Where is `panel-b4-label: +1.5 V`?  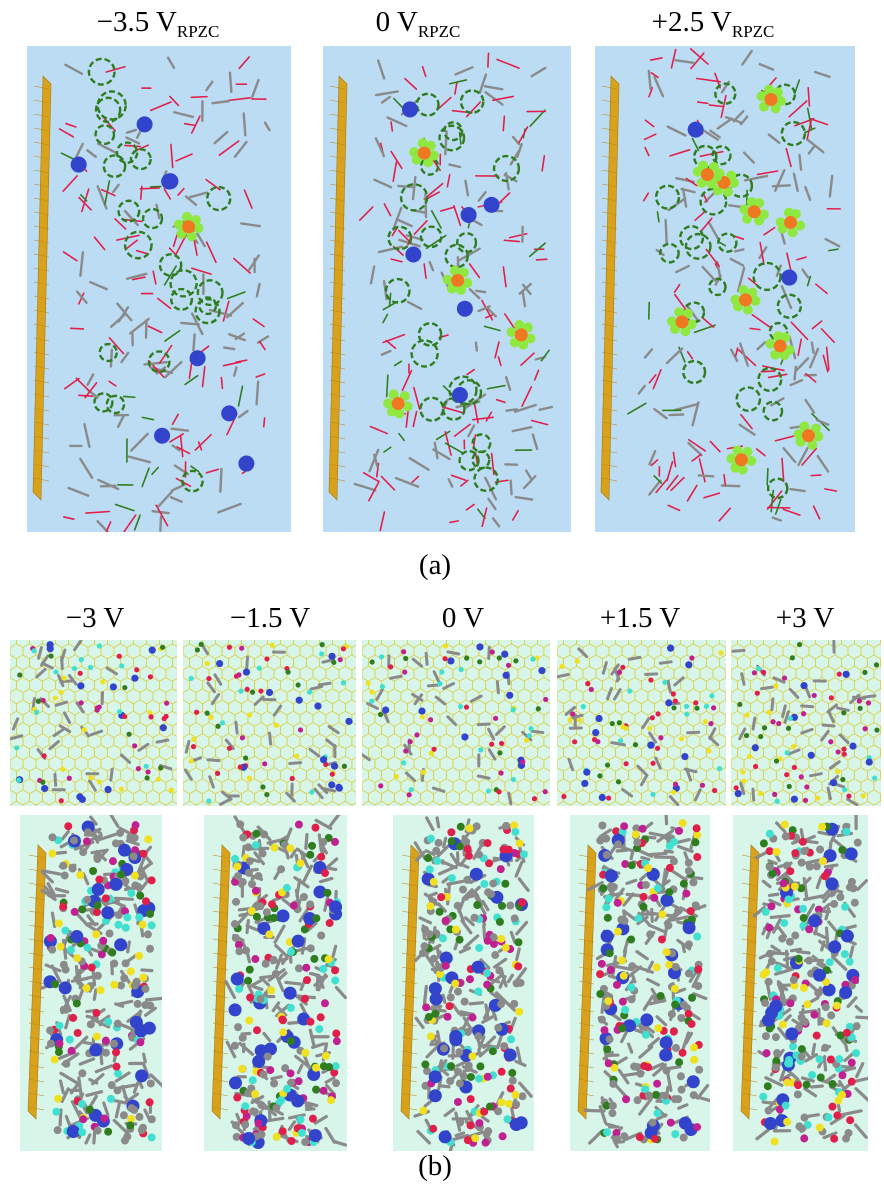 panel-b4-label: +1.5 V is located at coordinates (640, 618).